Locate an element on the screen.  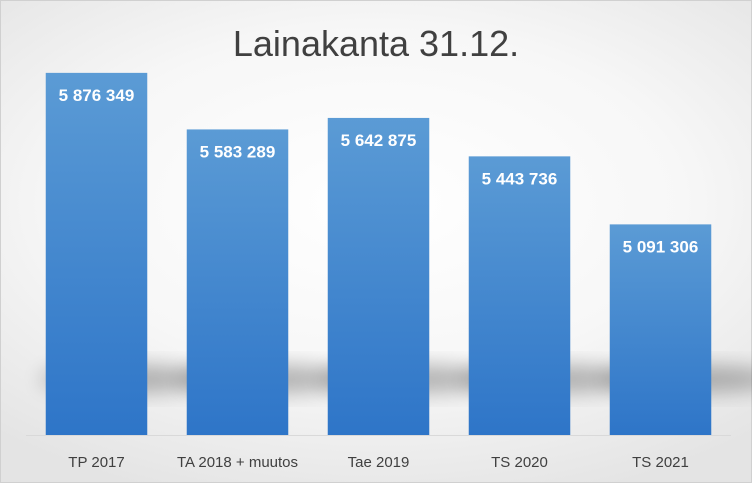
x-tick-label-4: TS 2020 is located at coordinates (519, 462).